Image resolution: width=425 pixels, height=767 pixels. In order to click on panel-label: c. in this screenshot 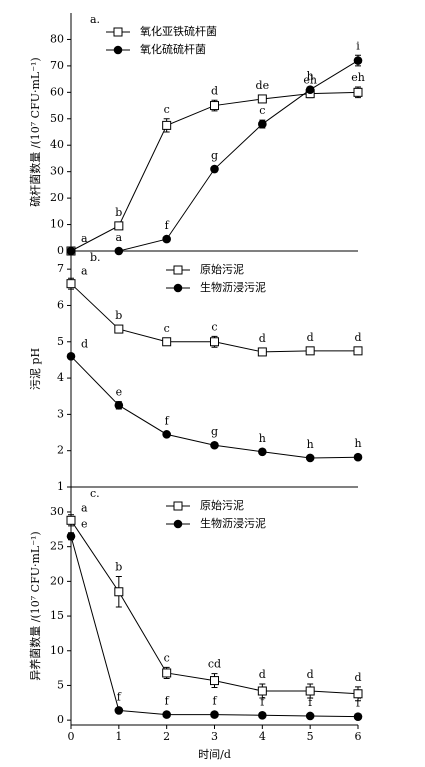, I will do `click(95, 493)`.